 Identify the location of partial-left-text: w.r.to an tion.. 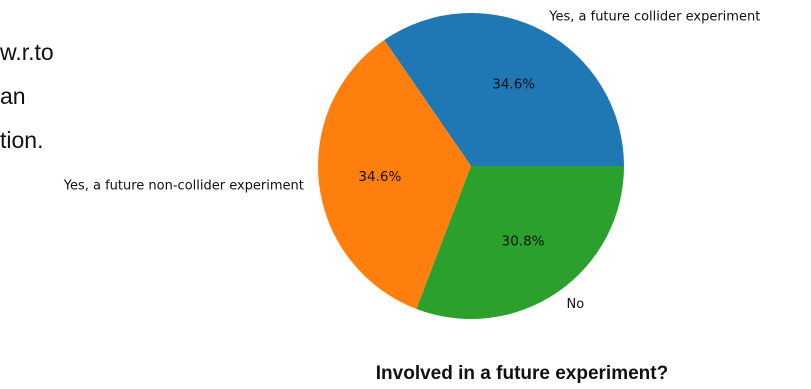
(27, 96).